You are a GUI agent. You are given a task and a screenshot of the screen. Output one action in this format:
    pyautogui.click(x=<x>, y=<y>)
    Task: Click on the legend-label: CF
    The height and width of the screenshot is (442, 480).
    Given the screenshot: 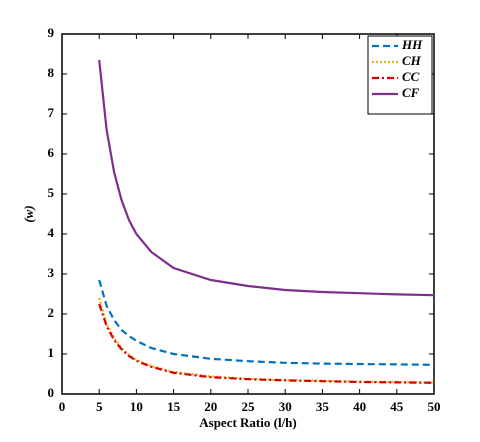 What is the action you would take?
    pyautogui.click(x=411, y=92)
    